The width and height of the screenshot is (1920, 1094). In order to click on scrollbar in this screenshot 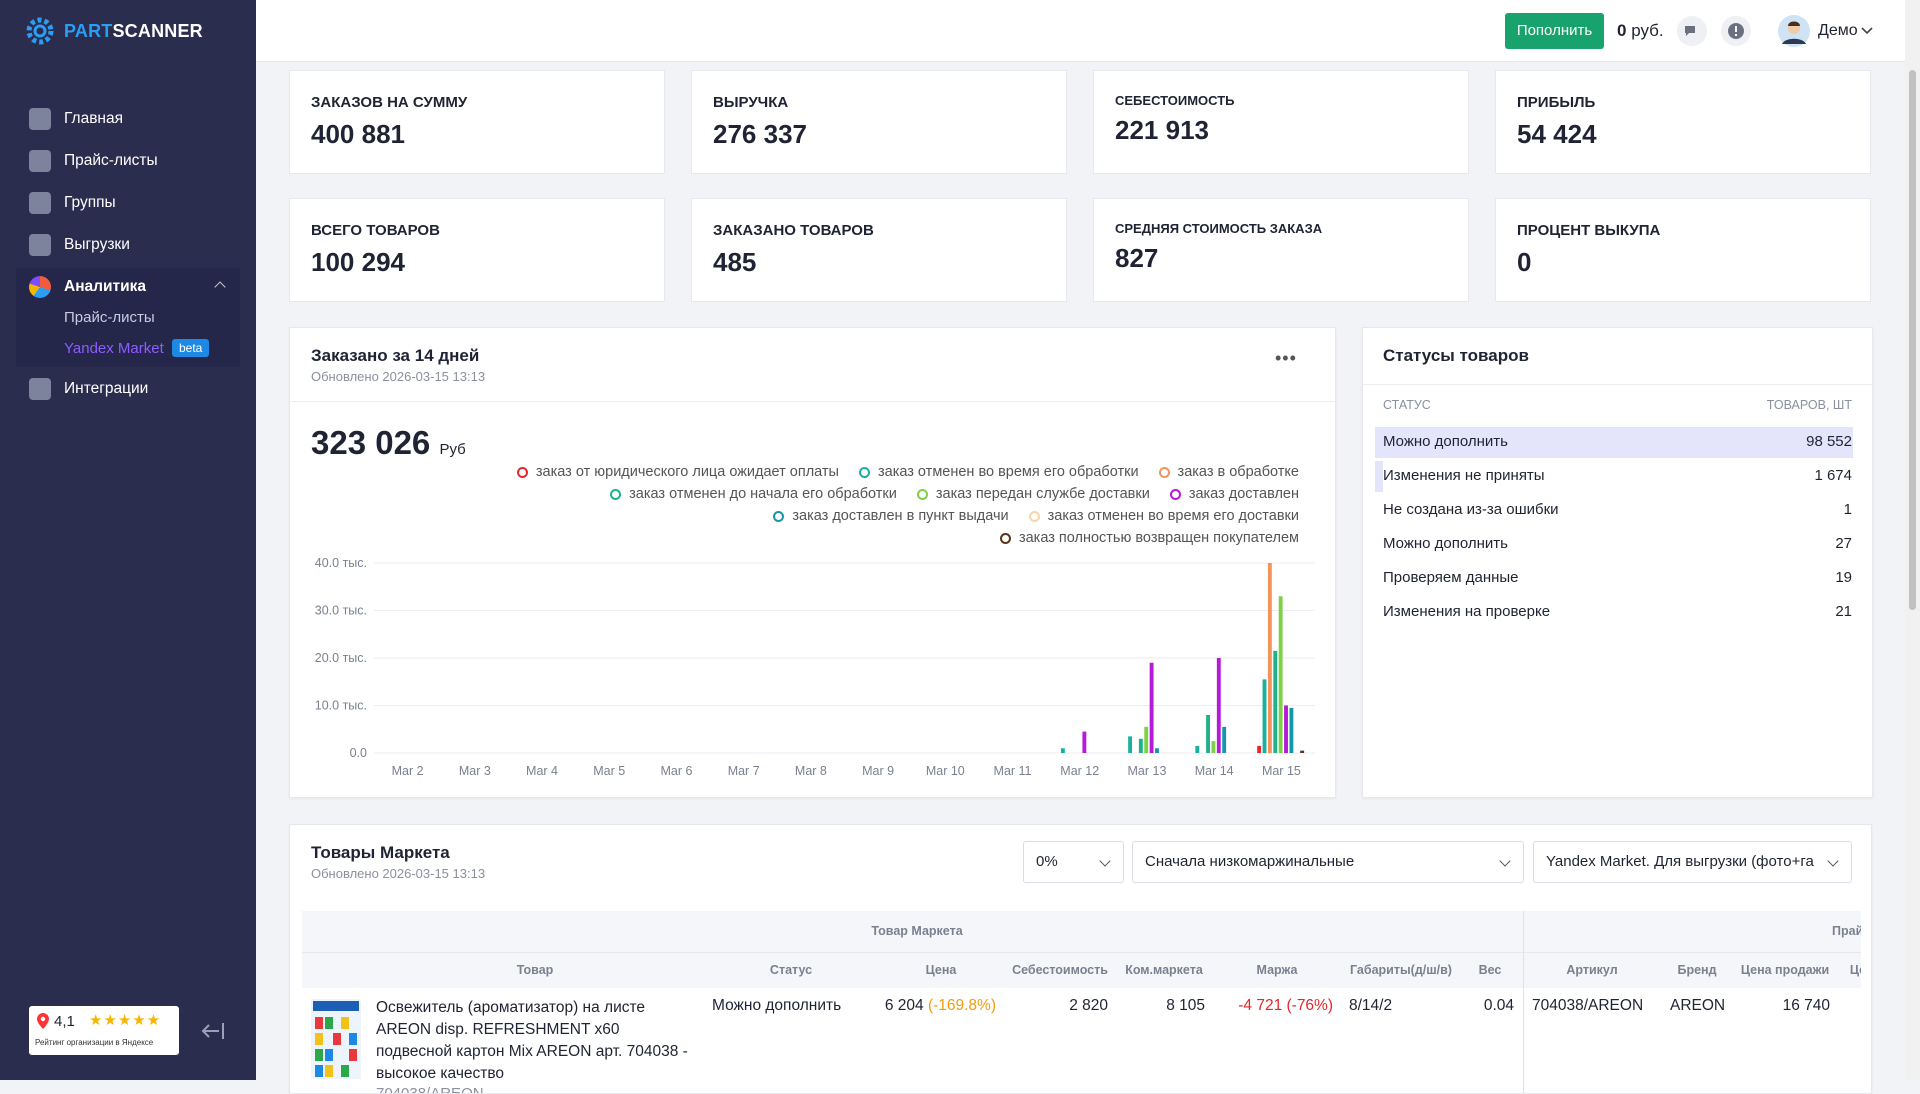, I will do `click(1912, 540)`.